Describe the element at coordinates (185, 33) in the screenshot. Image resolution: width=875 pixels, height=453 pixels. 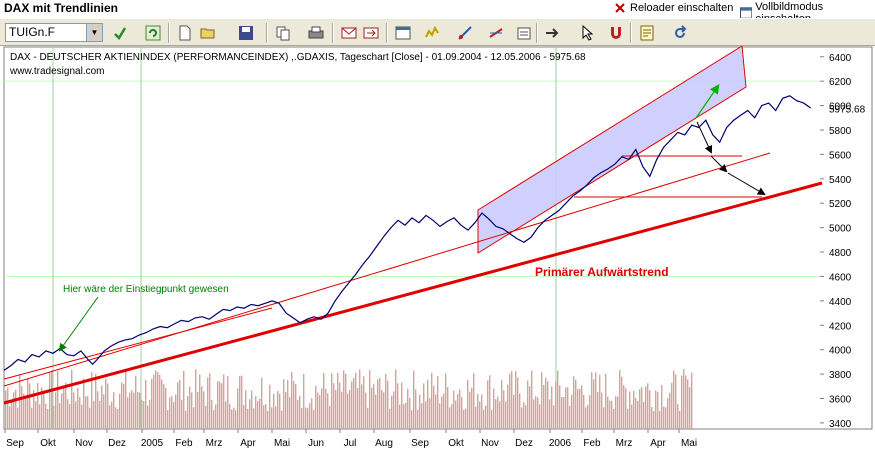
I see `new-document-icon` at that location.